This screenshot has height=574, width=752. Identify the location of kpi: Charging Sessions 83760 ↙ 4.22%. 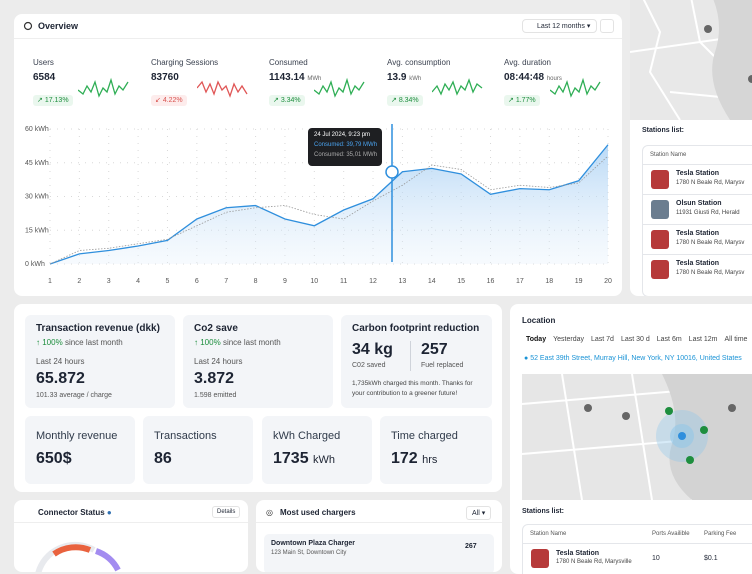
(184, 82).